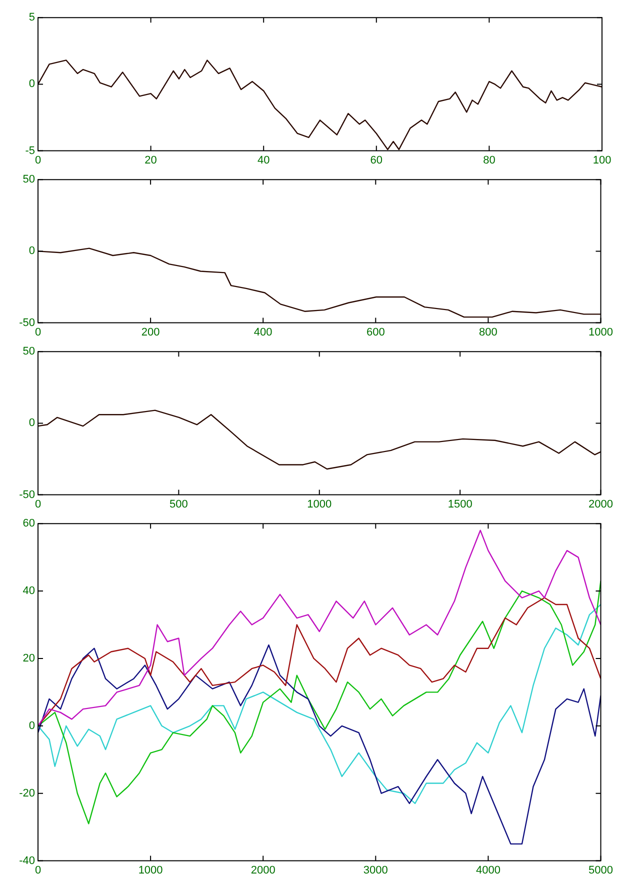 Image resolution: width=624 pixels, height=888 pixels. I want to click on x-tick-label: 80, so click(489, 160).